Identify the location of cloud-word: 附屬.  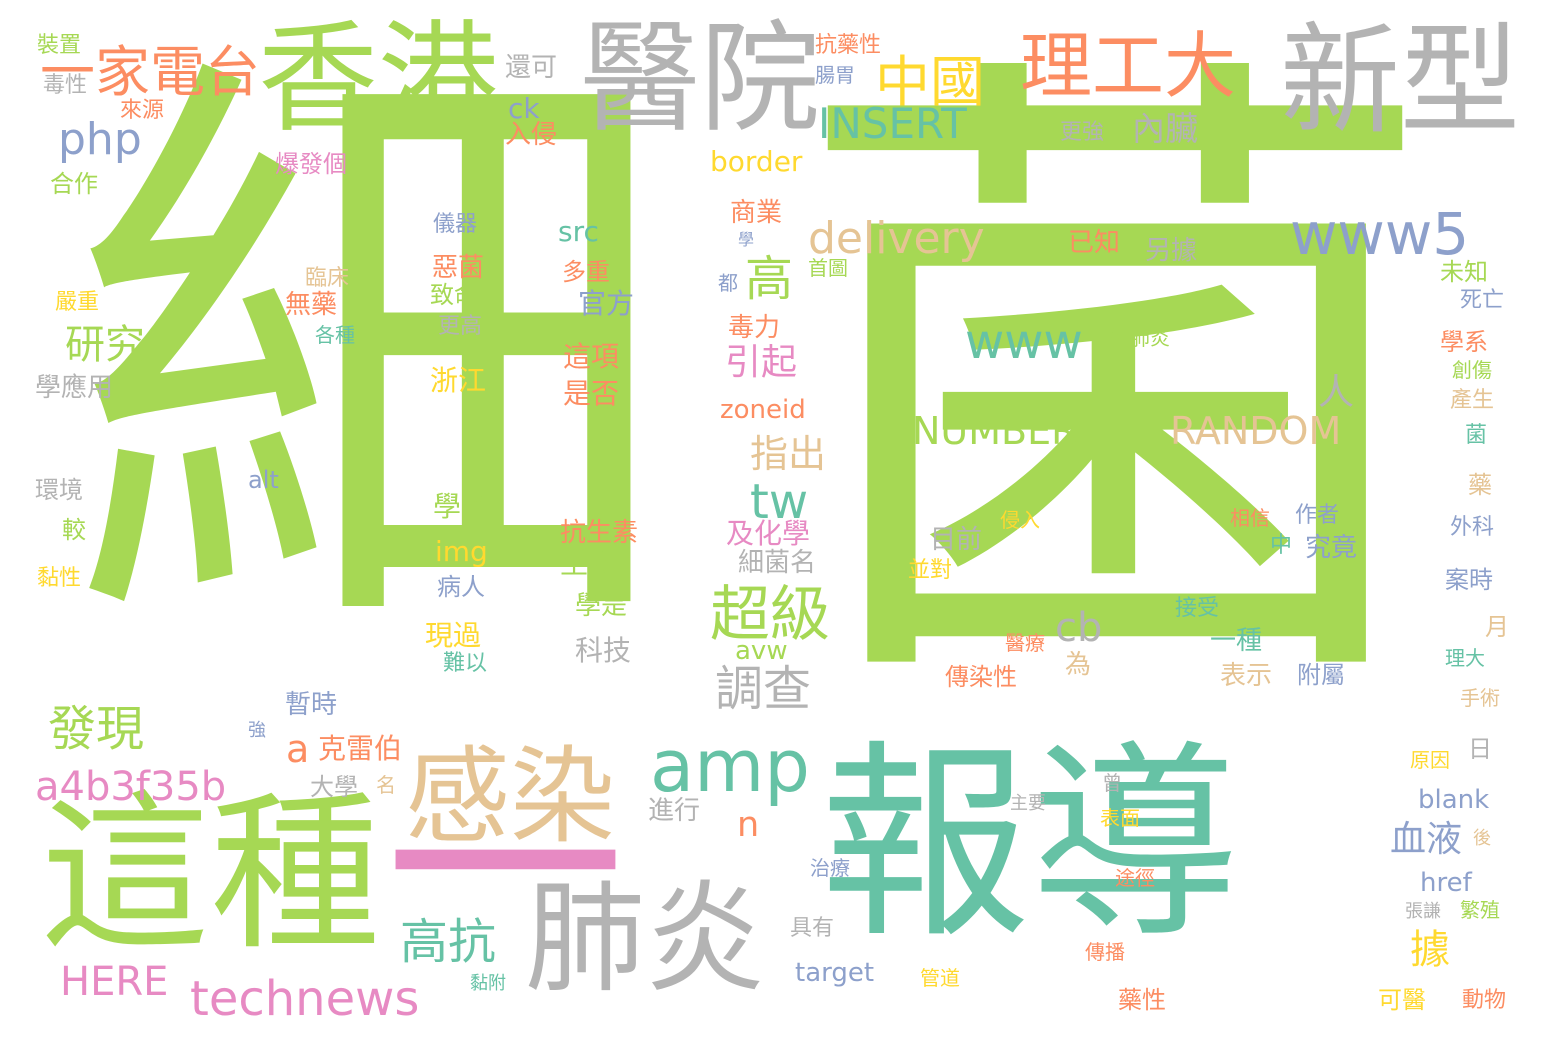
(1321, 675).